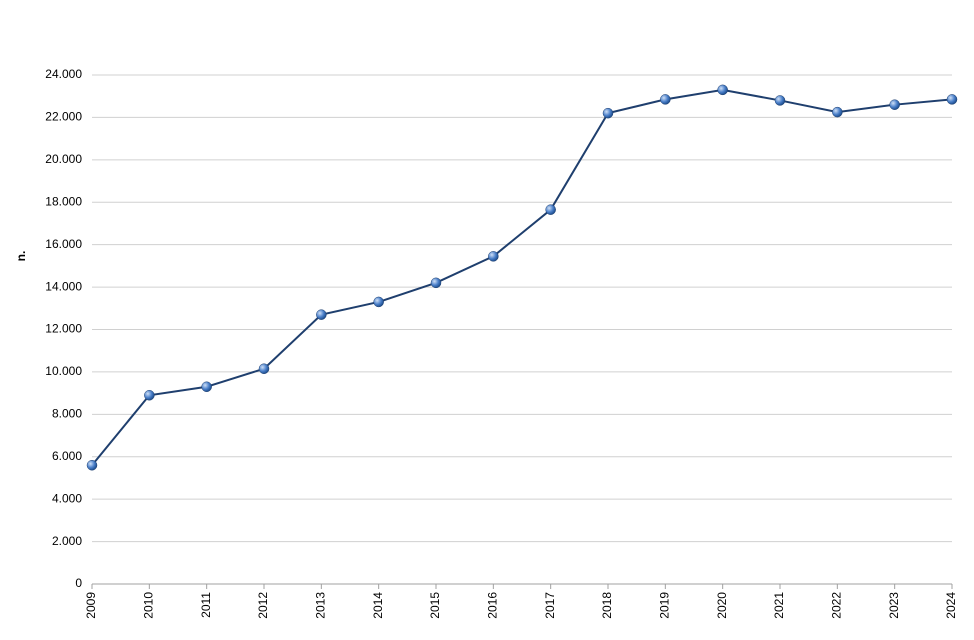  I want to click on x-tick-label: 2009, so click(91, 605).